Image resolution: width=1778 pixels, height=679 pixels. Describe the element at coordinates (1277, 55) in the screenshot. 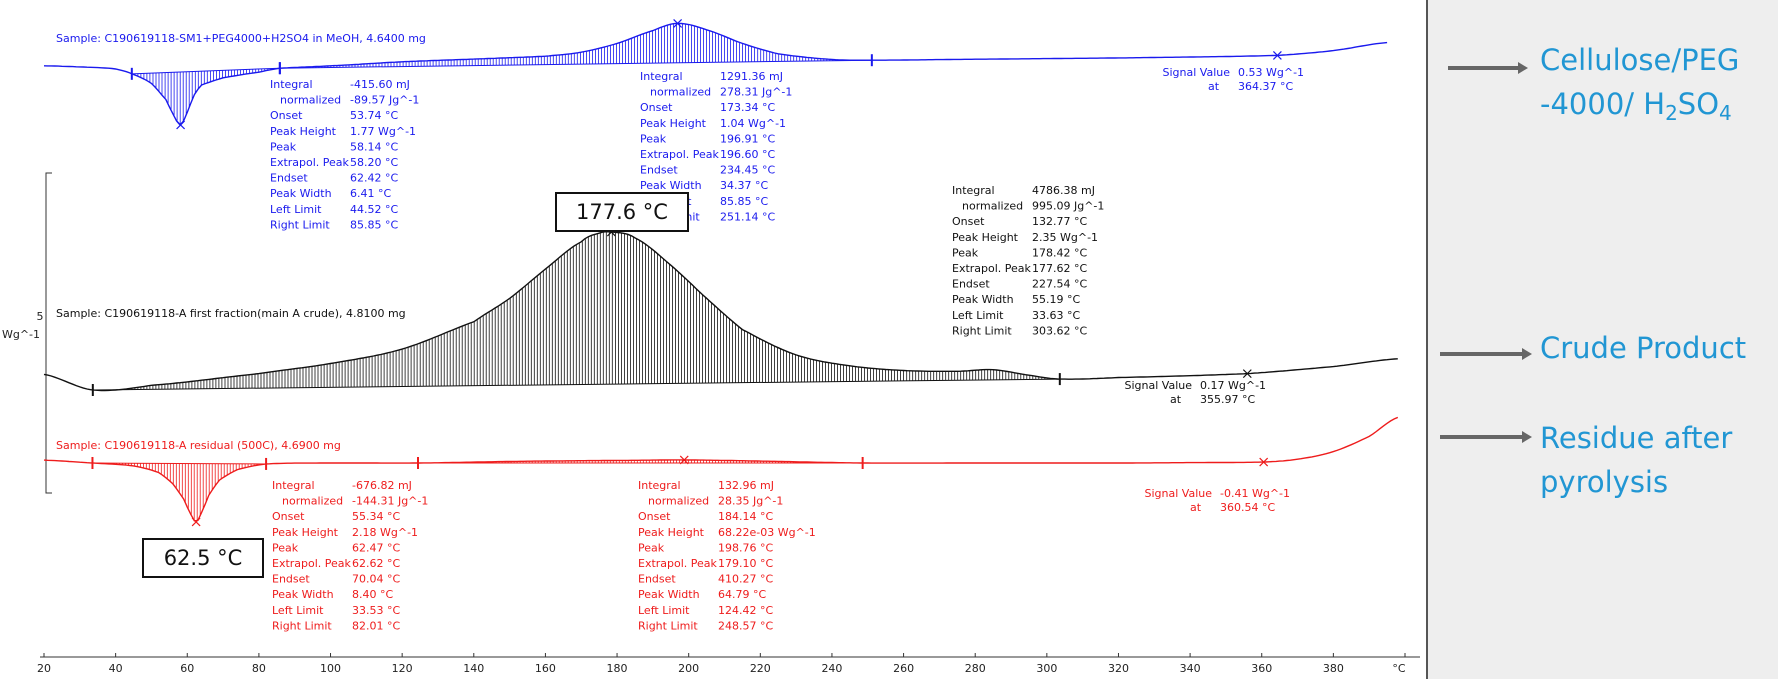

I see `series-0-signal-marker` at that location.